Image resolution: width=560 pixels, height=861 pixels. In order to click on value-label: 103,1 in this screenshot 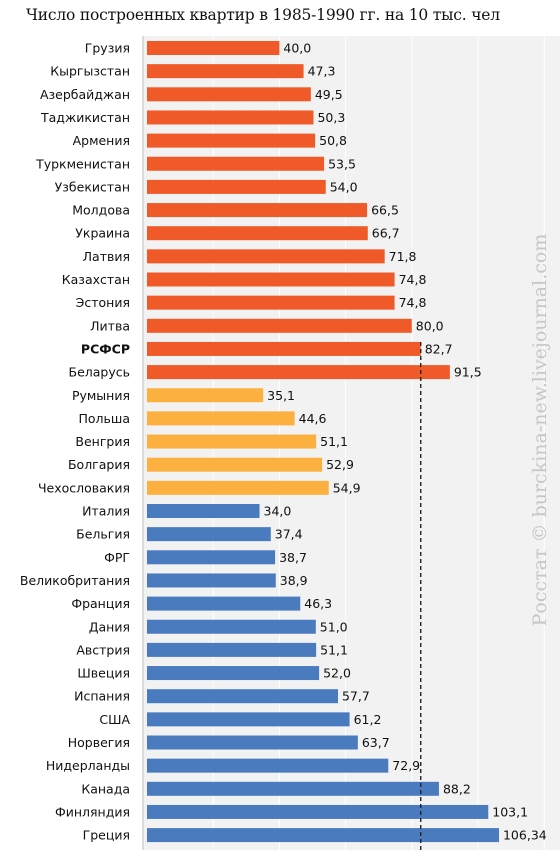, I will do `click(510, 811)`.